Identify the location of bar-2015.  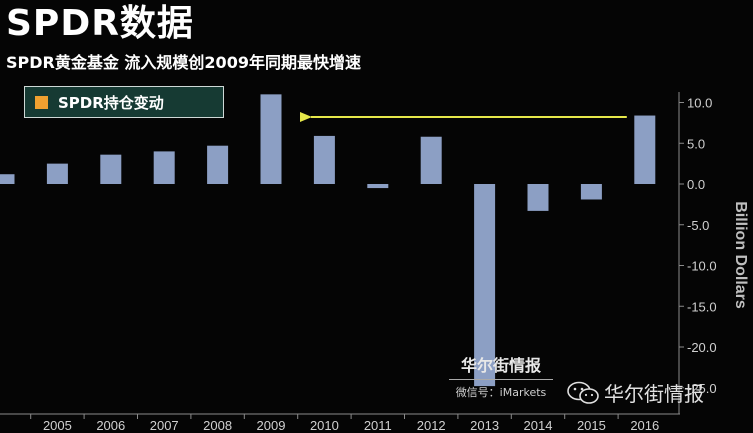
(591, 192).